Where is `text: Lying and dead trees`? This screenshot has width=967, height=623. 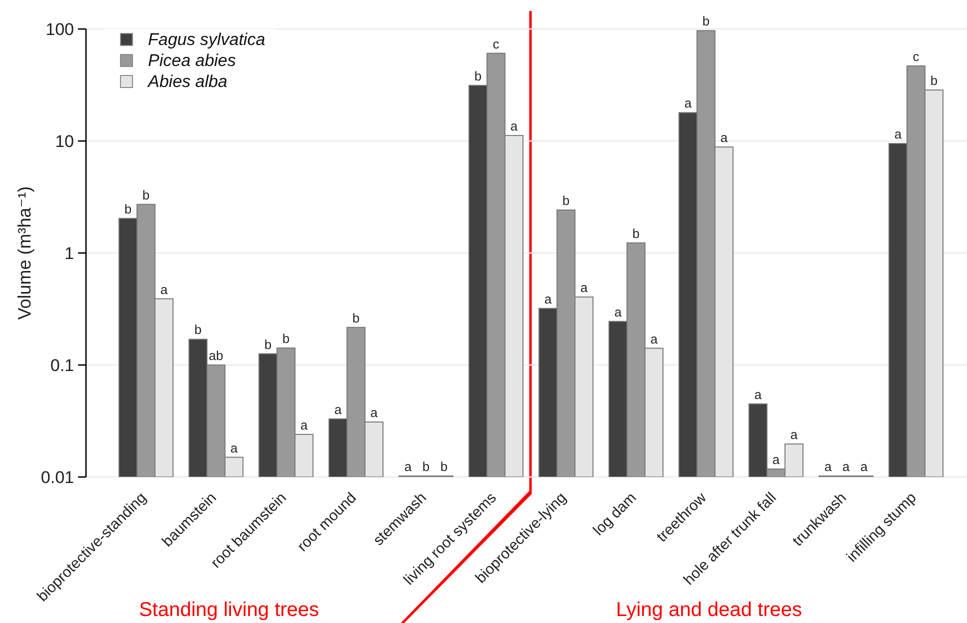 text: Lying and dead trees is located at coordinates (709, 610).